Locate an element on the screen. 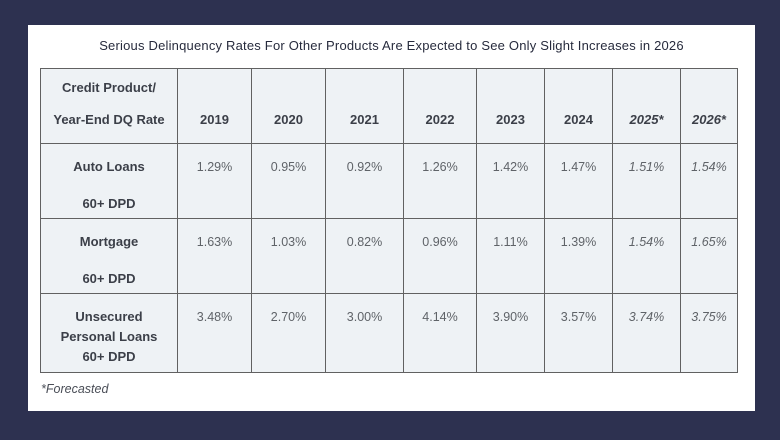 This screenshot has height=440, width=780. product-label-cell: Mortgage 60+ DPD is located at coordinates (109, 256).